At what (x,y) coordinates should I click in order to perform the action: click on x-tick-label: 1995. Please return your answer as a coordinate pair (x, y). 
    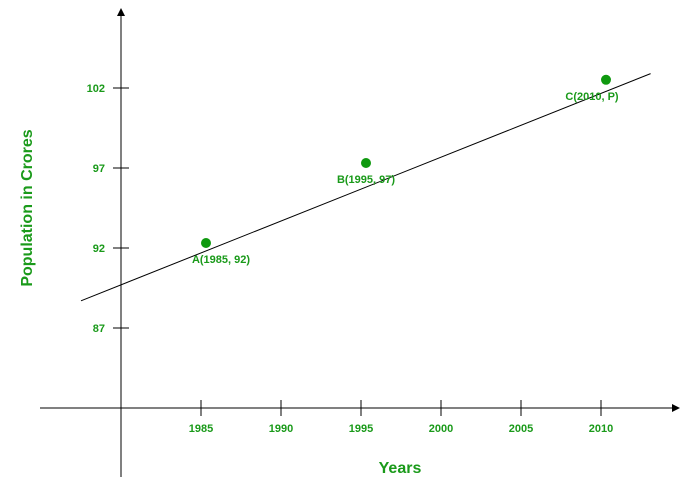
    Looking at the image, I should click on (361, 429).